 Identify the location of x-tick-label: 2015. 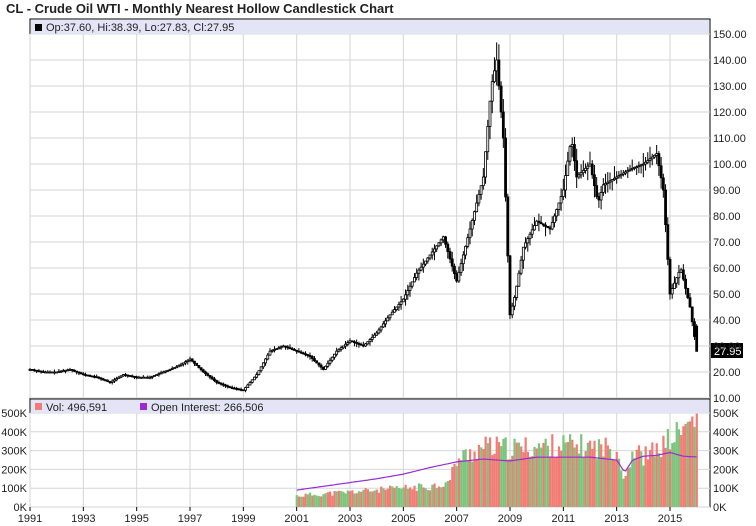
(670, 519).